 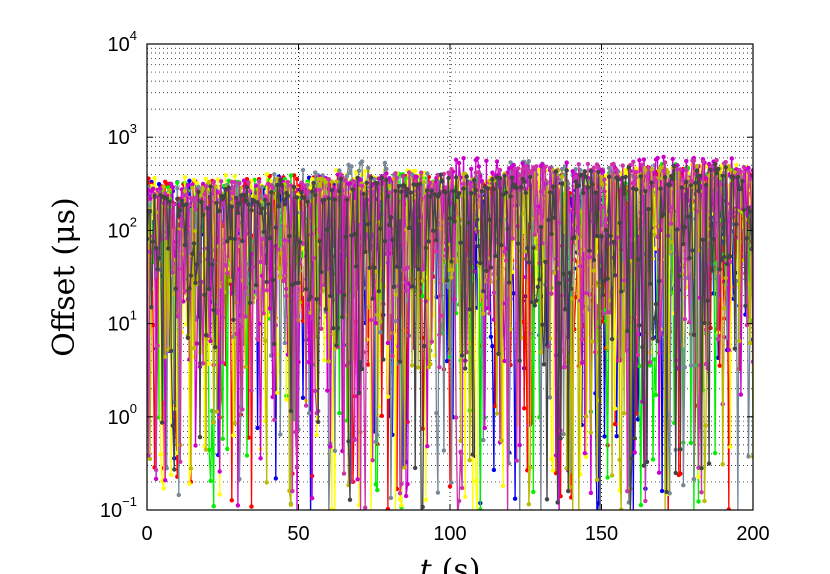 What do you see at coordinates (426, 563) in the screenshot?
I see `x-axis-label-var: t` at bounding box center [426, 563].